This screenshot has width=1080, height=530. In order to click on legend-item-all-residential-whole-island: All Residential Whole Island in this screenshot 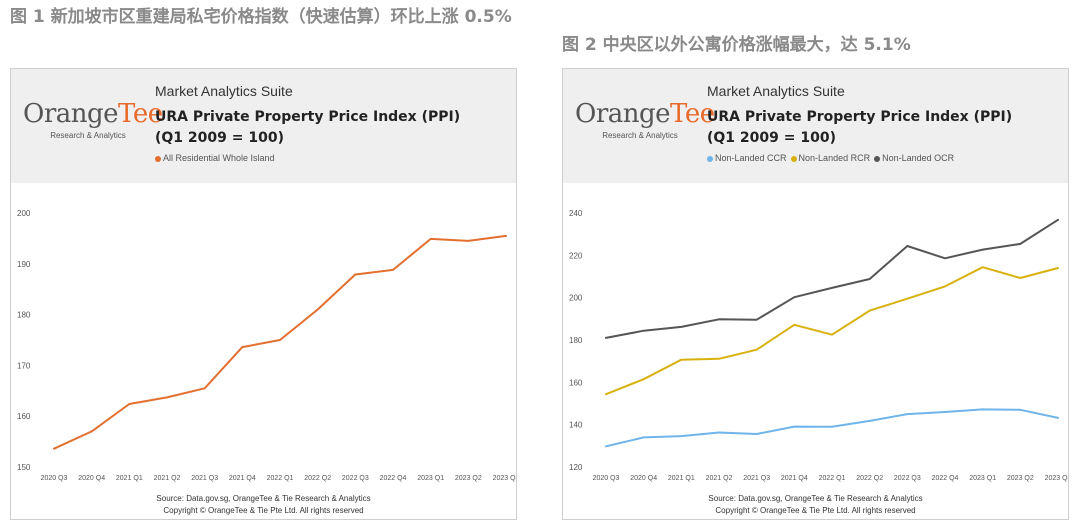, I will do `click(215, 158)`.